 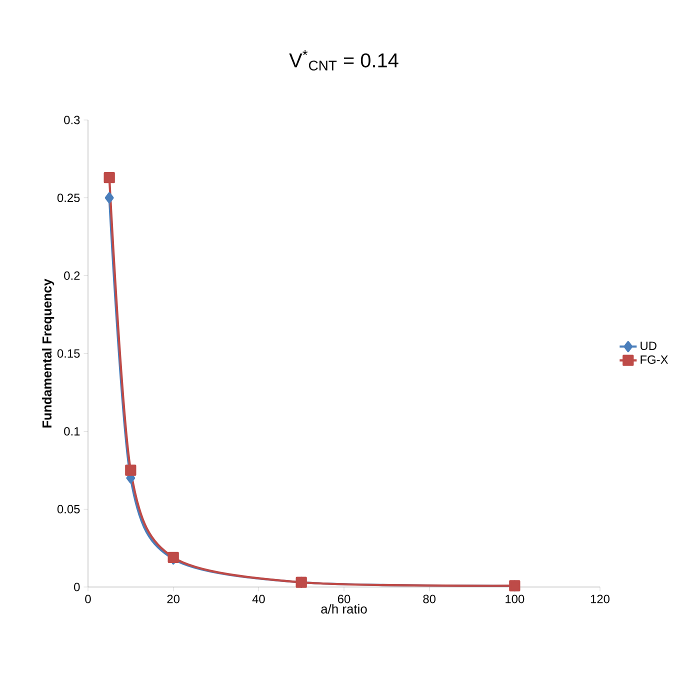 What do you see at coordinates (344, 599) in the screenshot?
I see `x-tick-label: 60` at bounding box center [344, 599].